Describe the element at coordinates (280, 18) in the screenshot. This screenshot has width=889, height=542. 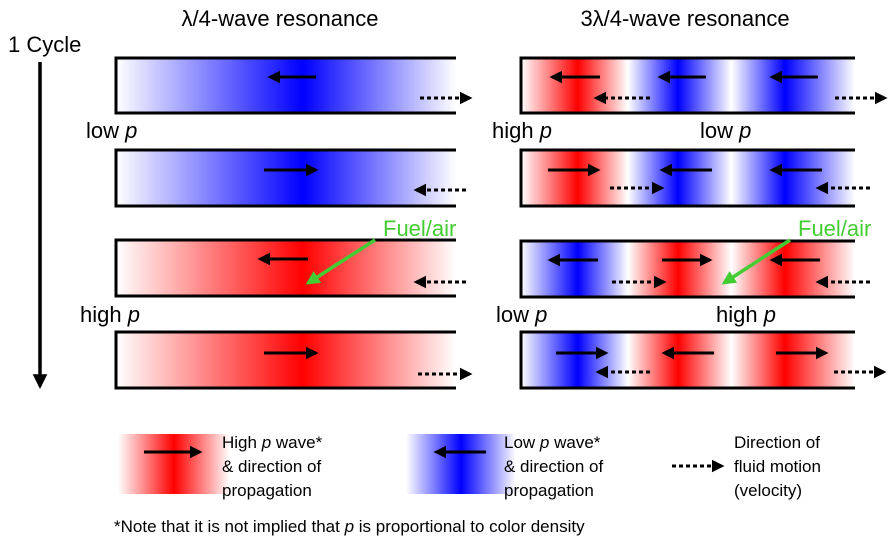
I see `title-quarter-wave: λ/4-wave resonance` at that location.